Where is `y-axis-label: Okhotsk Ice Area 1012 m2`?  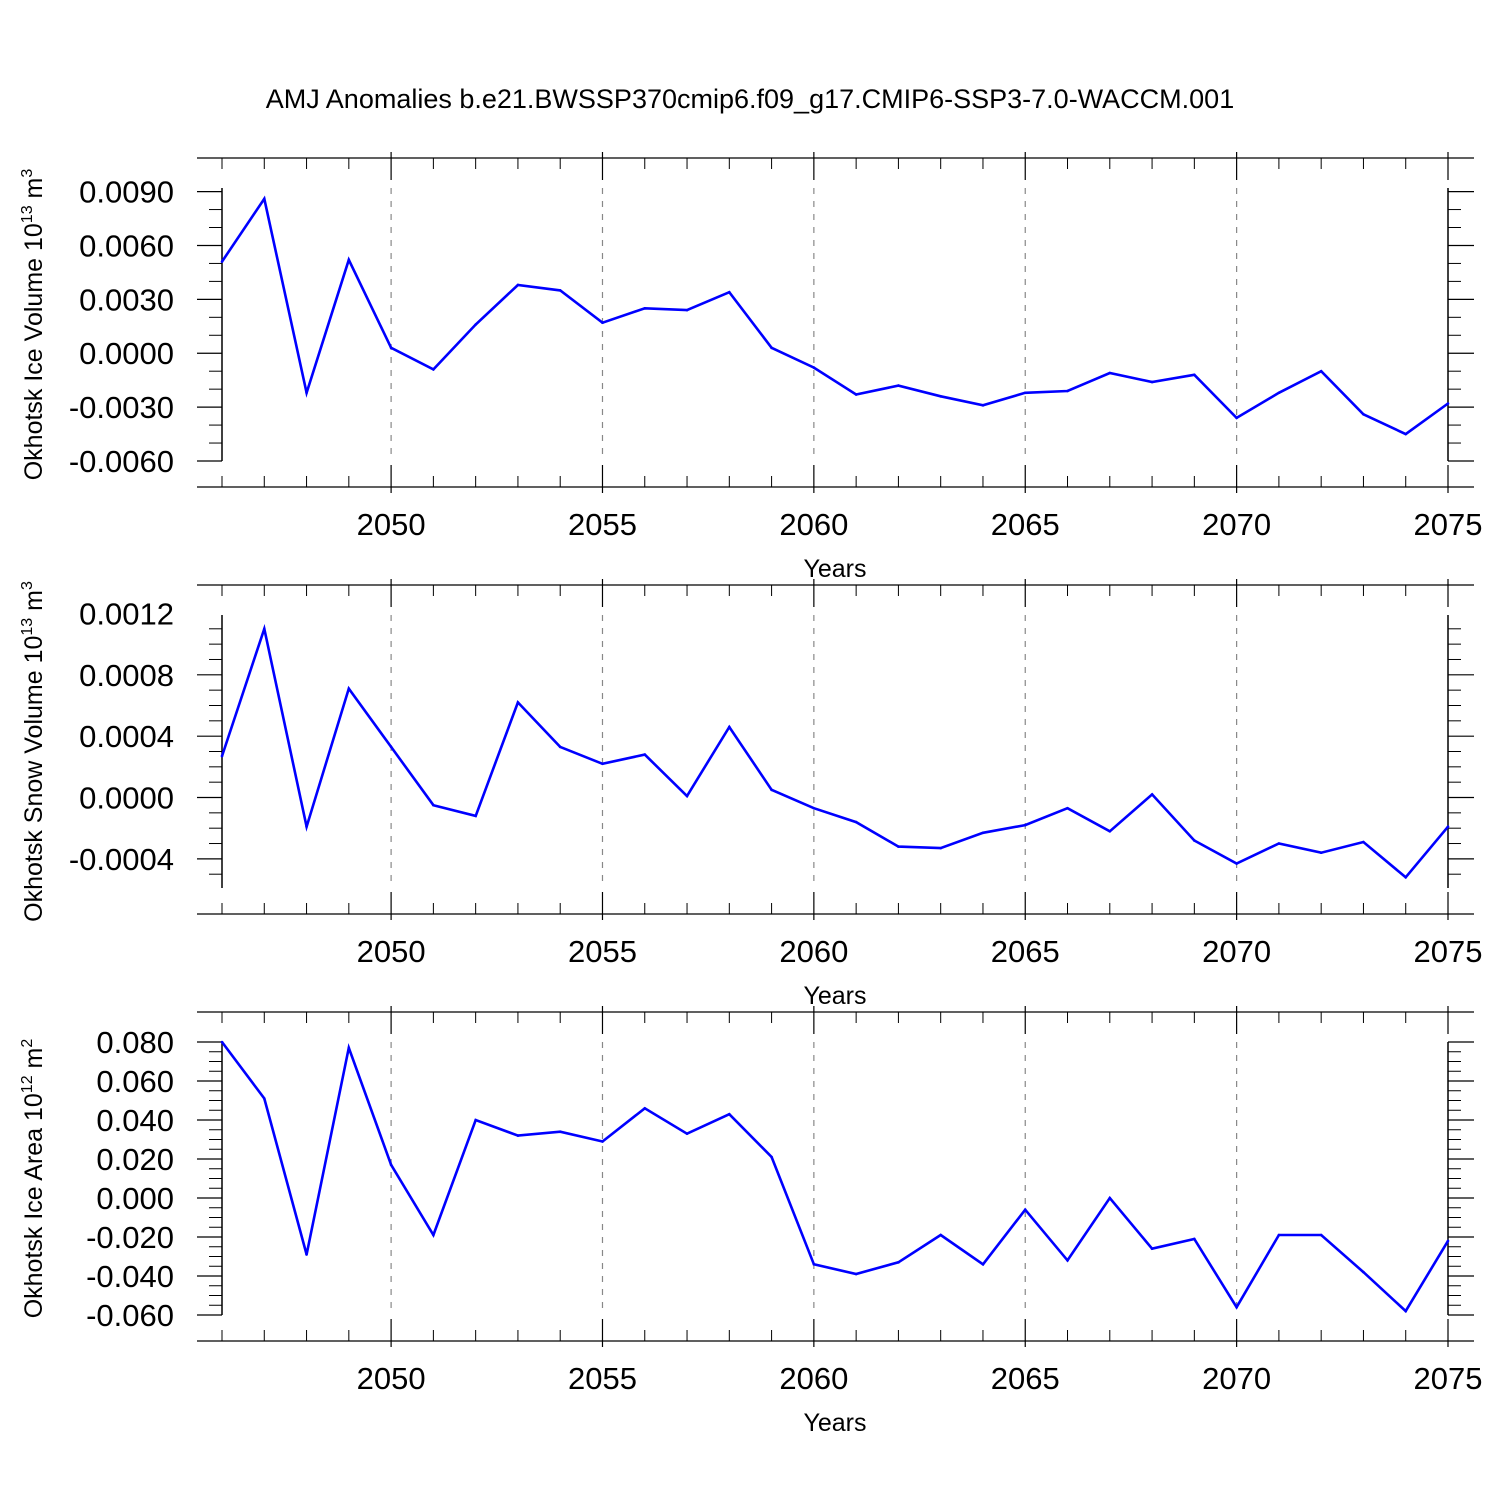 y-axis-label: Okhotsk Ice Area 1012 m2 is located at coordinates (33, 1179).